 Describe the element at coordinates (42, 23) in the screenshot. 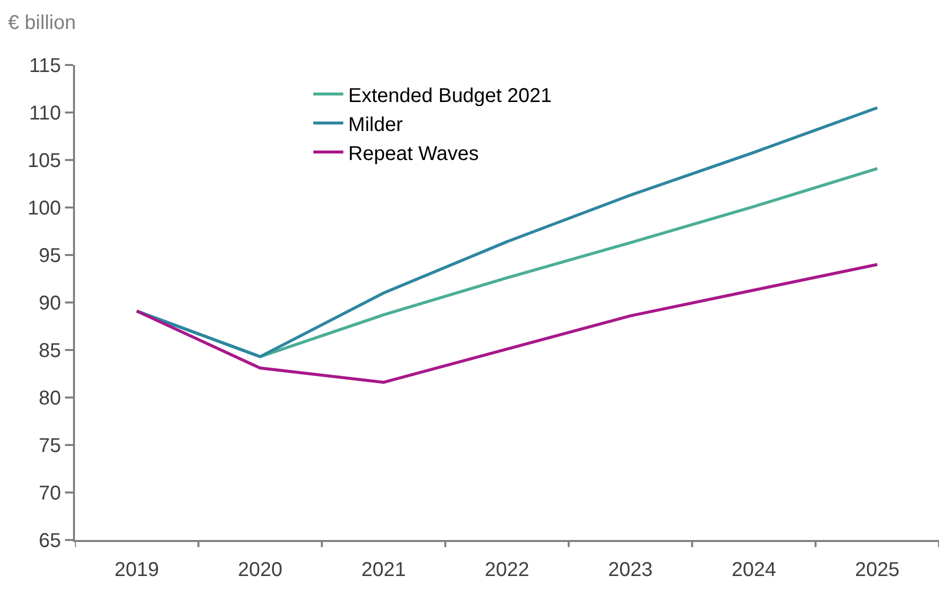

I see `y-axis-title: € billion` at that location.